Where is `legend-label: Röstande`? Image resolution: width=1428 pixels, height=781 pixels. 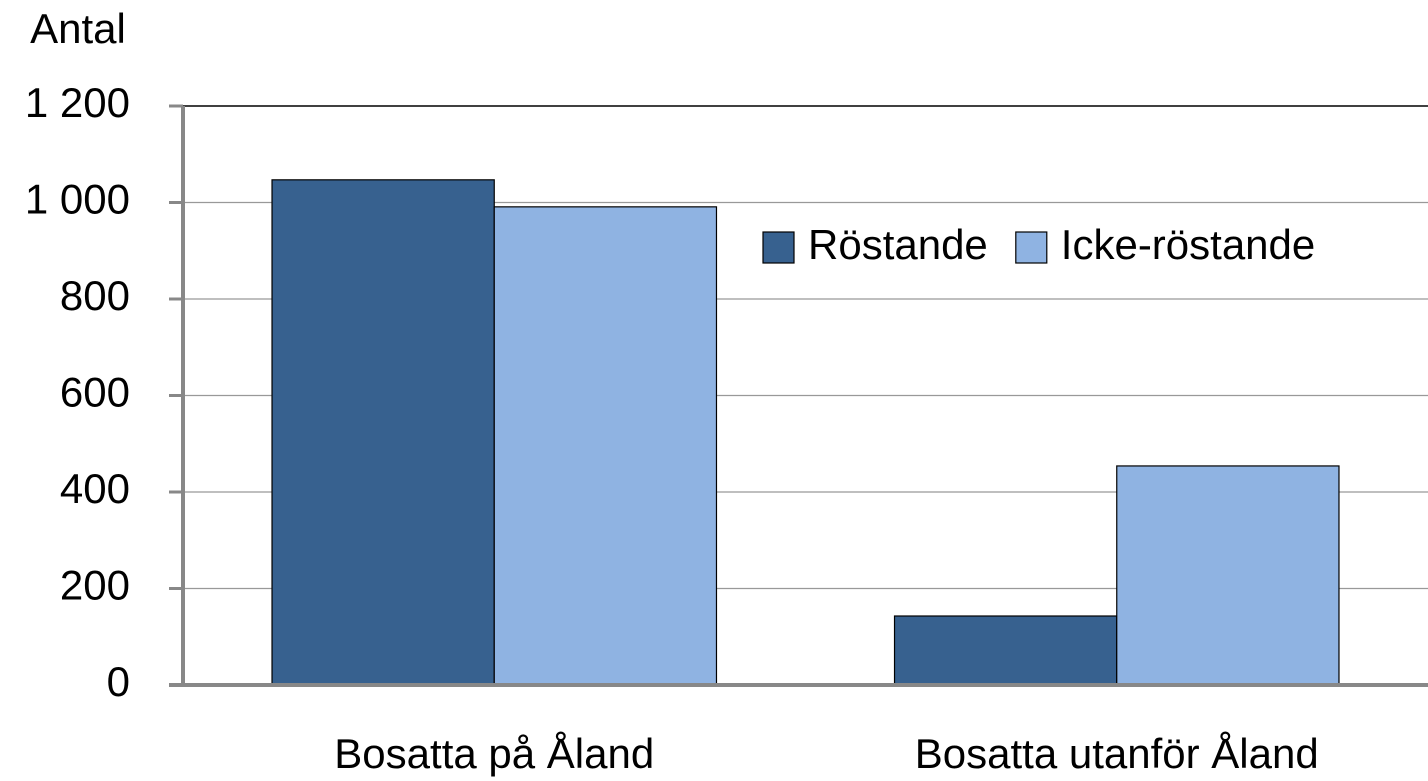 legend-label: Röstande is located at coordinates (898, 244).